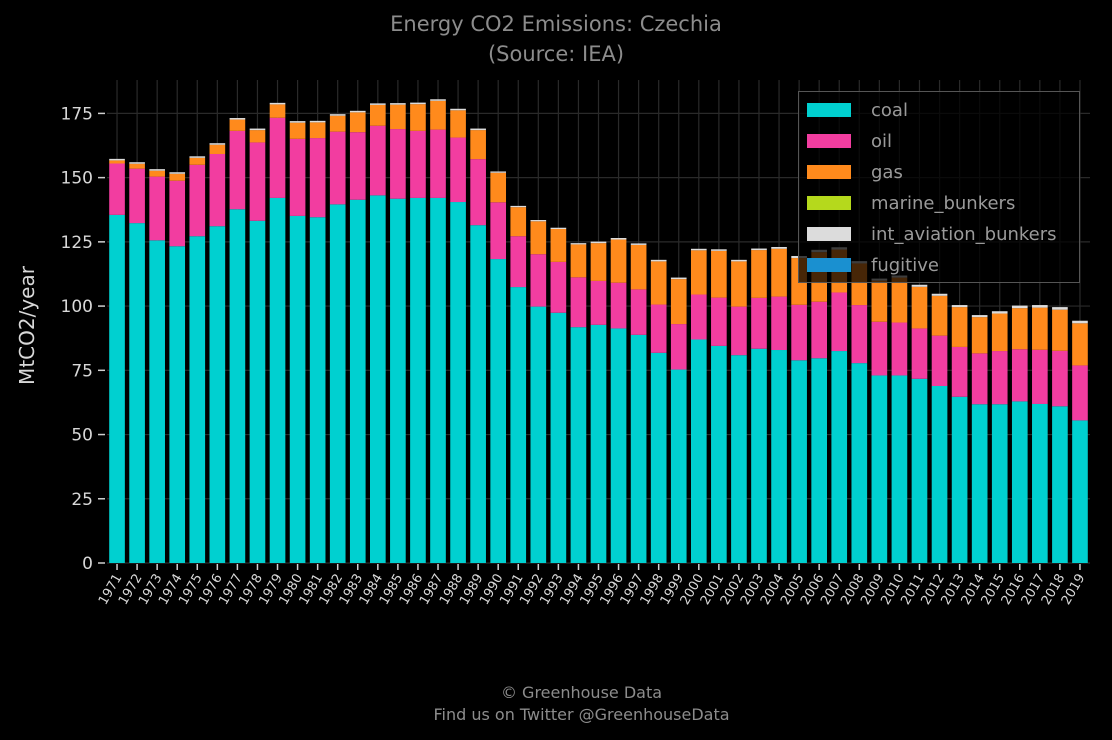 Image resolution: width=1112 pixels, height=740 pixels. I want to click on y-tick-label: 75, so click(82, 371).